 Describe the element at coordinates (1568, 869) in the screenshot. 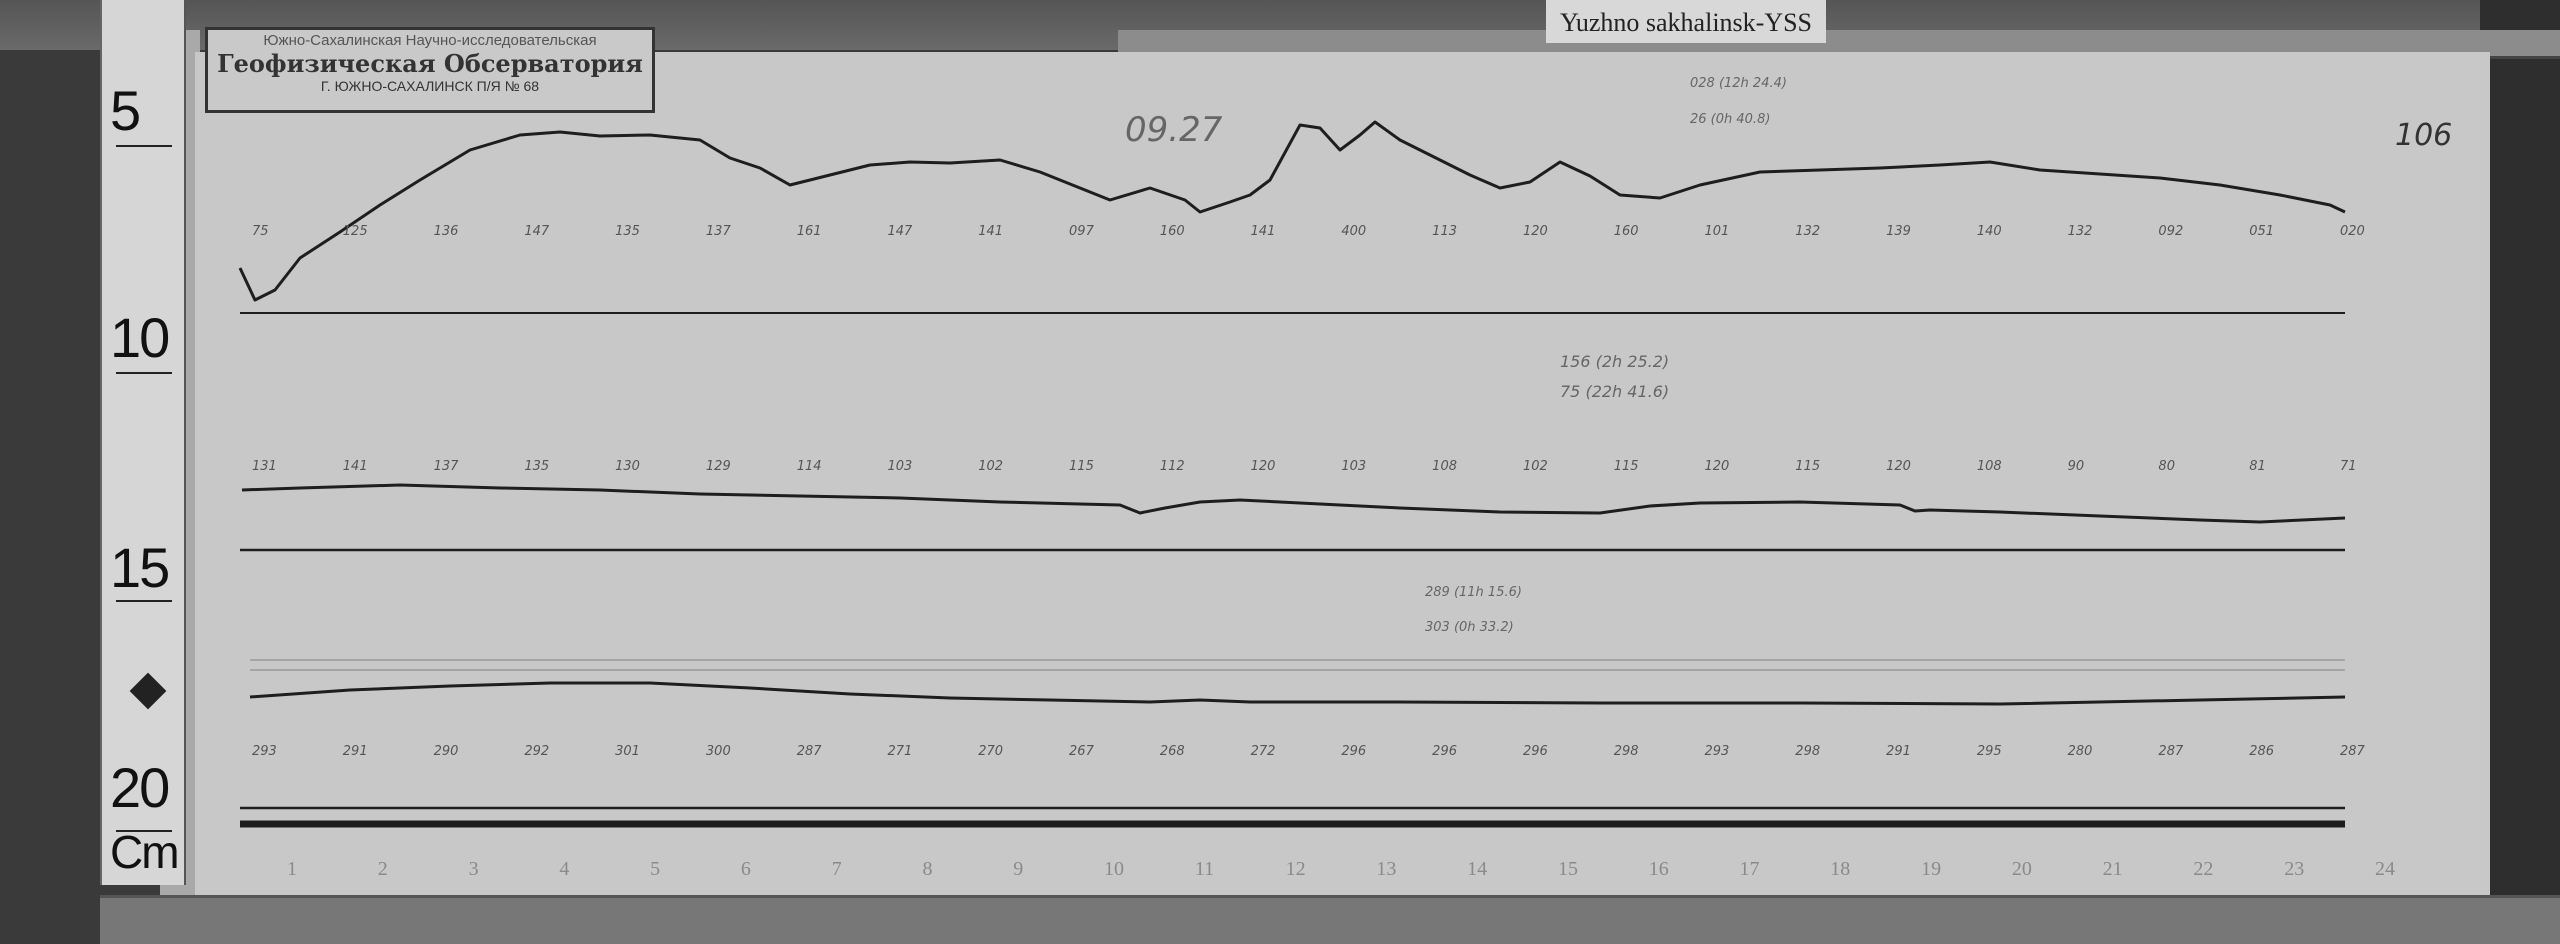

I see `hour-label: 15` at that location.